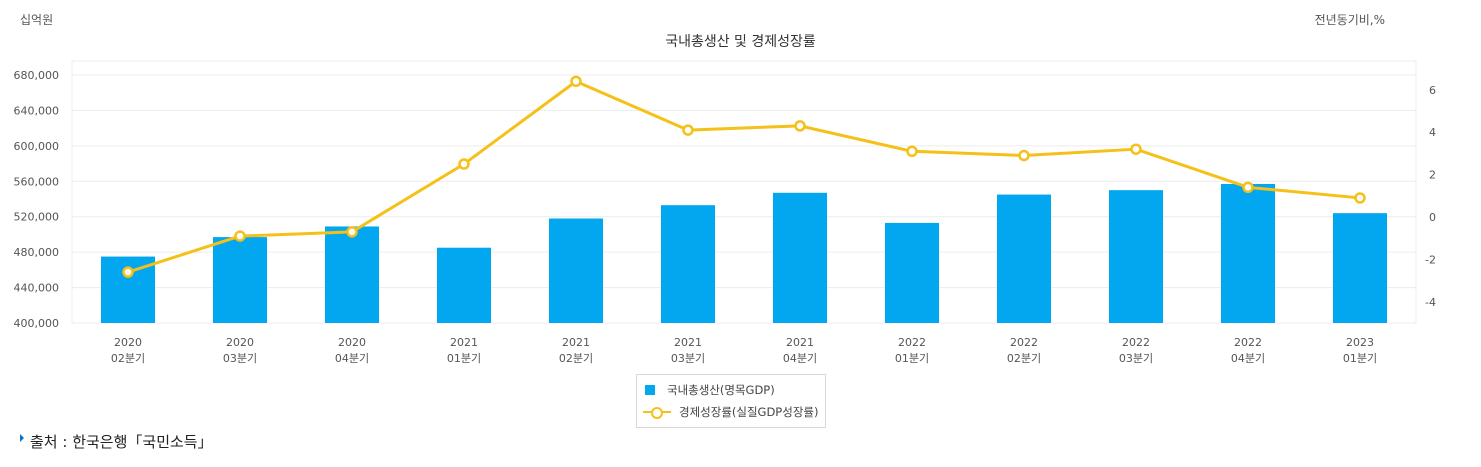  I want to click on y-right-tick-label: 4, so click(1432, 132).